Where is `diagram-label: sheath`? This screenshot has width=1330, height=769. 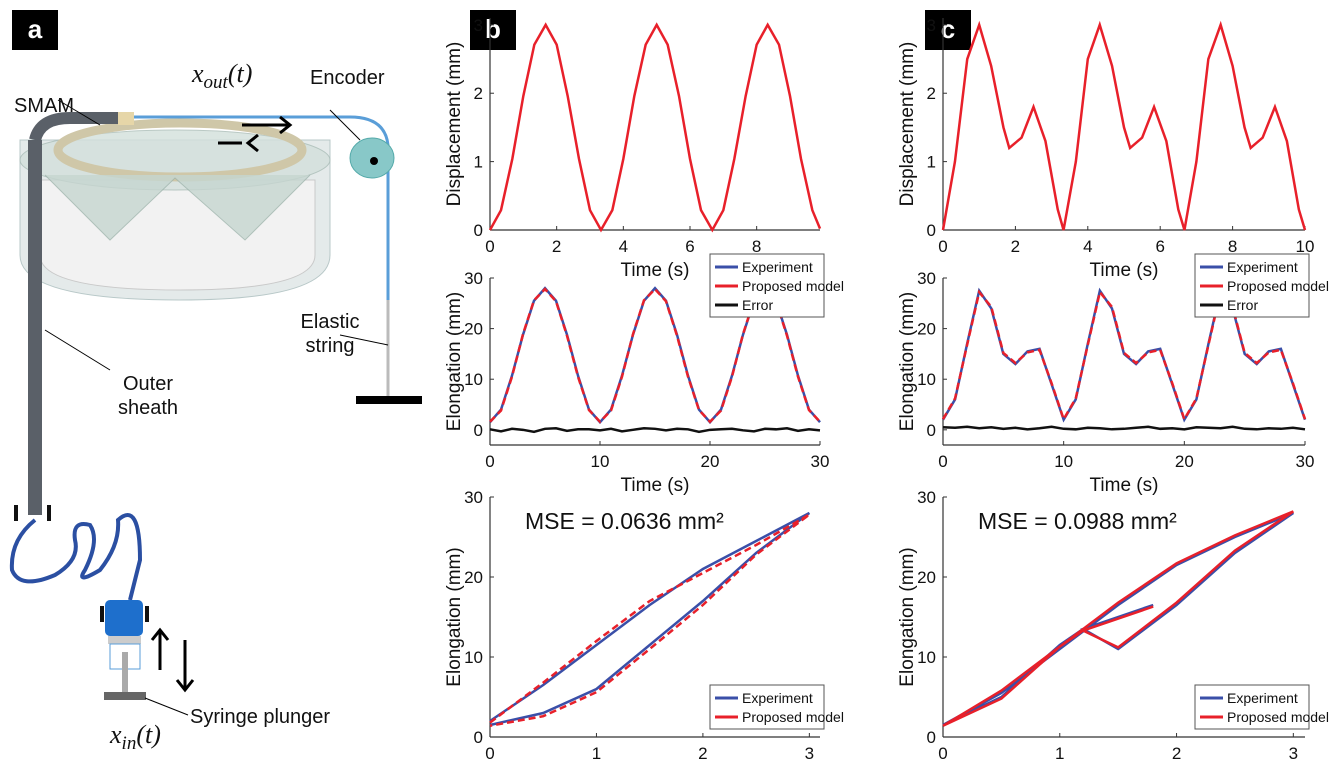
diagram-label: sheath is located at coordinates (148, 408).